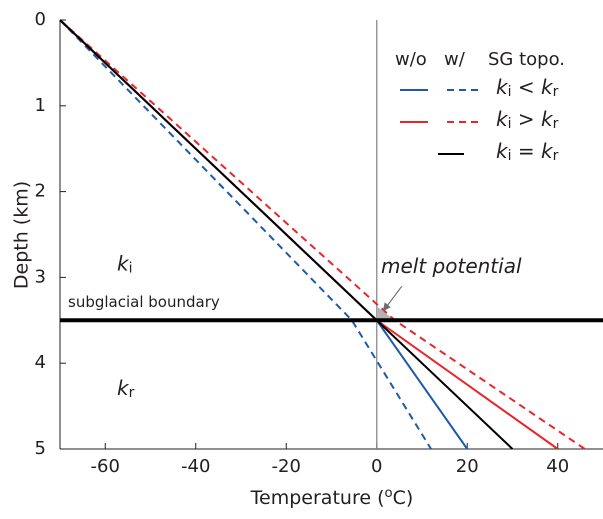 The width and height of the screenshot is (603, 519). What do you see at coordinates (40, 191) in the screenshot?
I see `y-tick-label: 2` at bounding box center [40, 191].